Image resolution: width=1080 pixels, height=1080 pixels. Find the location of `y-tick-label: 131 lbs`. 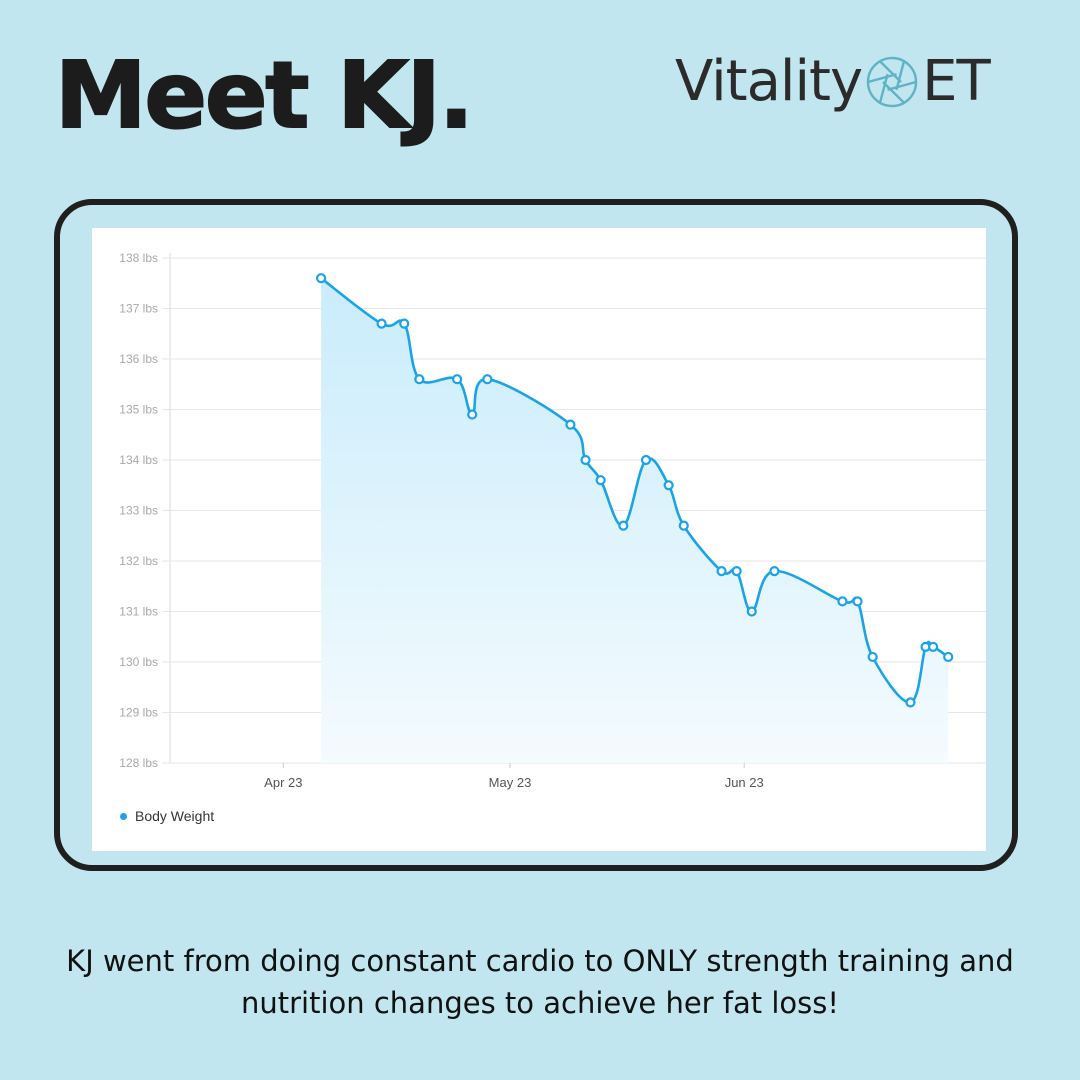

y-tick-label: 131 lbs is located at coordinates (138, 612).